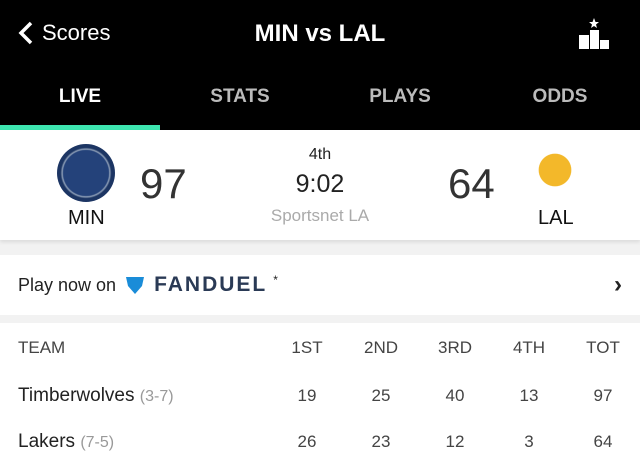 Image resolution: width=640 pixels, height=473 pixels. I want to click on page-title: MIN vs LAL, so click(320, 33).